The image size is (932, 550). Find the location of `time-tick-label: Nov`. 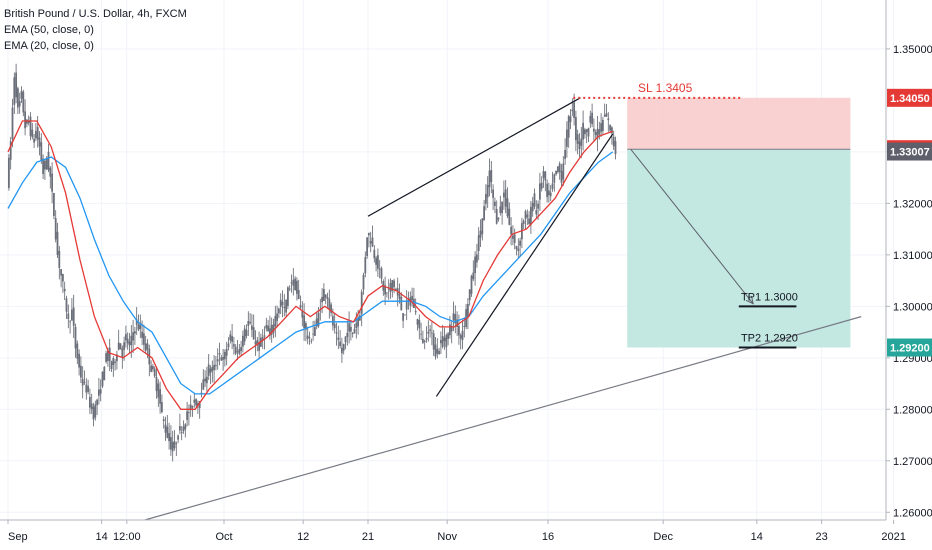

time-tick-label: Nov is located at coordinates (447, 537).